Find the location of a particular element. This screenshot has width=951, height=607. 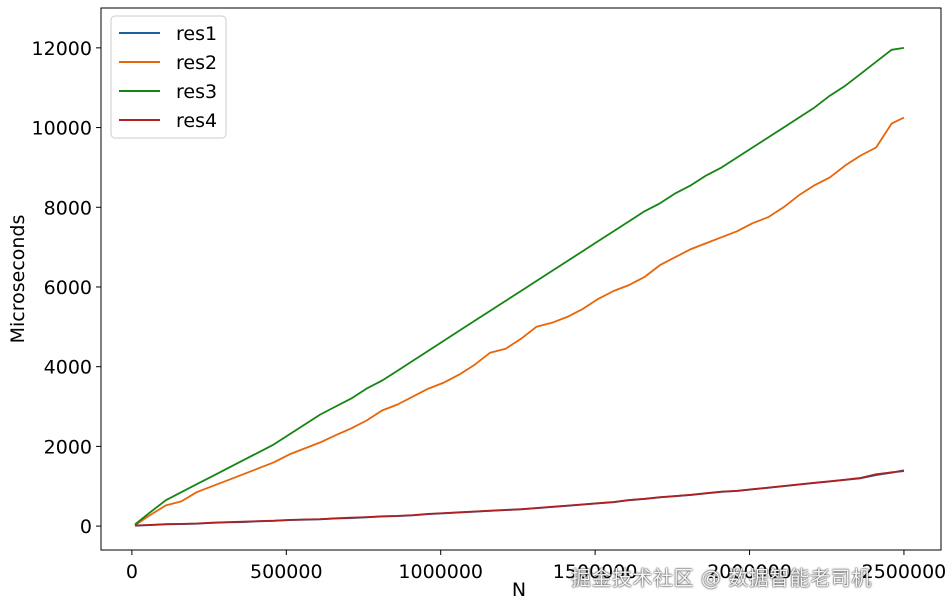

legend-label-res3: res3 is located at coordinates (196, 92).